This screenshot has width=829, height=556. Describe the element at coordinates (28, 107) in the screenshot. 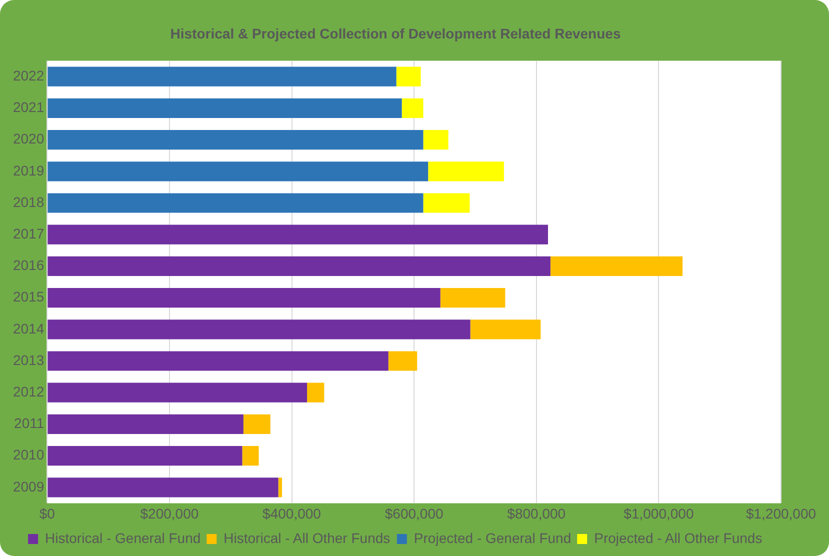

I see `y-tick-label: 2021` at that location.